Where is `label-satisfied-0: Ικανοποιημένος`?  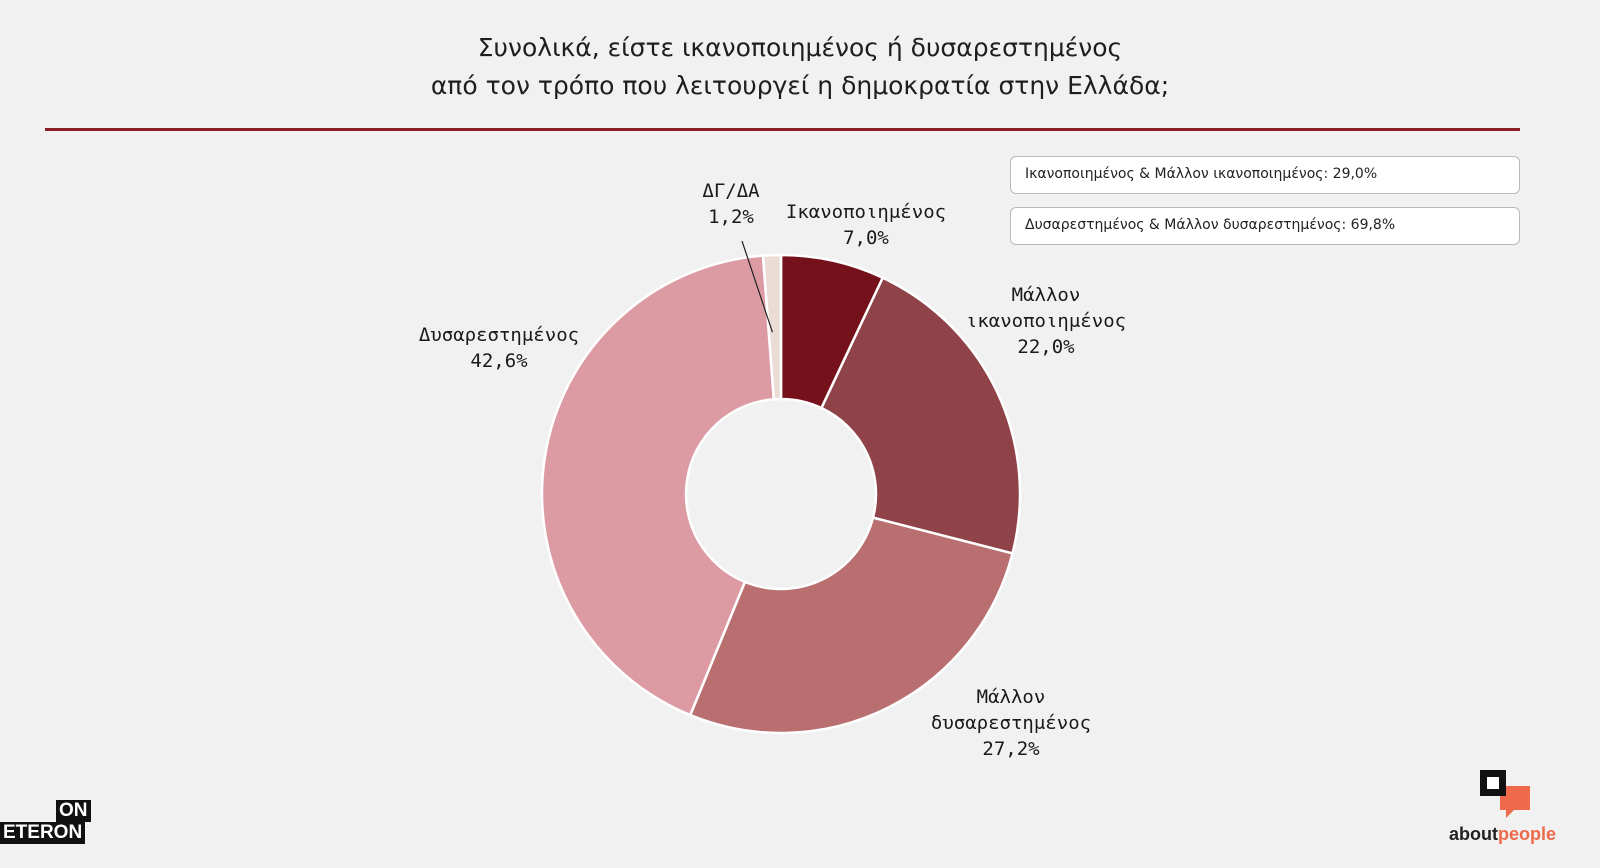 label-satisfied-0: Ικανοποιημένος is located at coordinates (866, 212).